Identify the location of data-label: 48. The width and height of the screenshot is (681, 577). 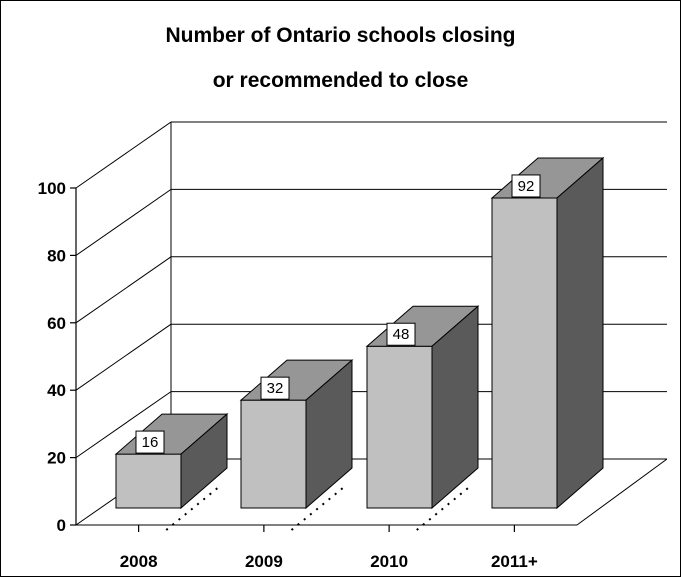
(401, 334).